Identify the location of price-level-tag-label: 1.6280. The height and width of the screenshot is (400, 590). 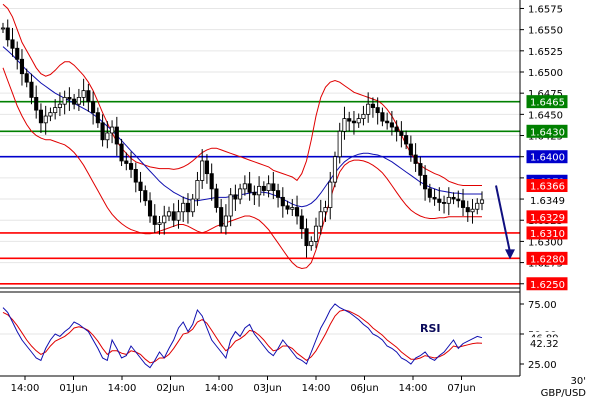
(547, 259).